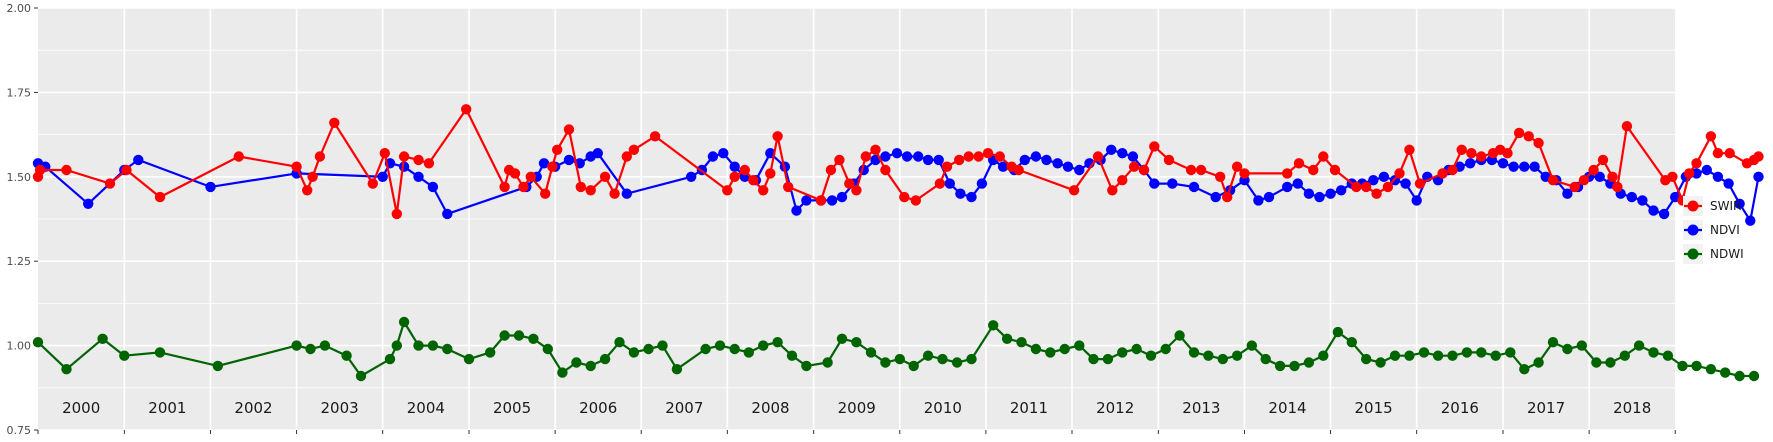  Describe the element at coordinates (1460, 408) in the screenshot. I see `year-label: 2016` at that location.